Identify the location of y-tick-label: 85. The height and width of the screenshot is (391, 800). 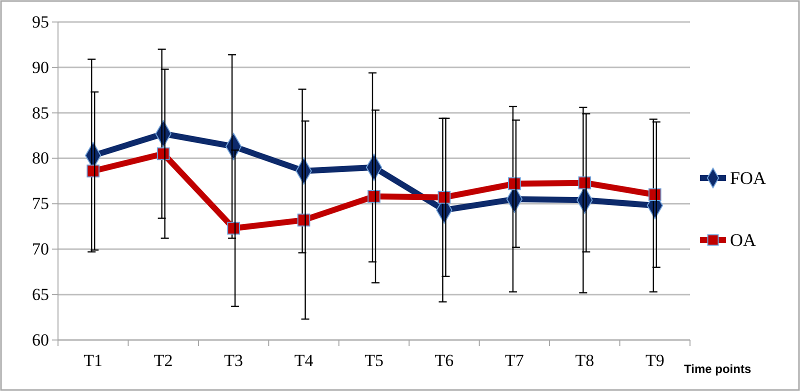
(40, 112).